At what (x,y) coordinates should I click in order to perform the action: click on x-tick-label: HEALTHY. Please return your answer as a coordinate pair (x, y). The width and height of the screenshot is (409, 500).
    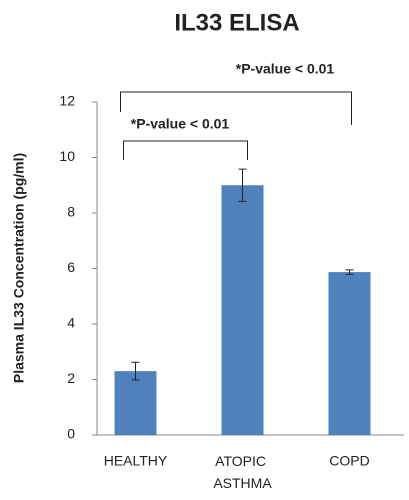
    Looking at the image, I should click on (136, 461).